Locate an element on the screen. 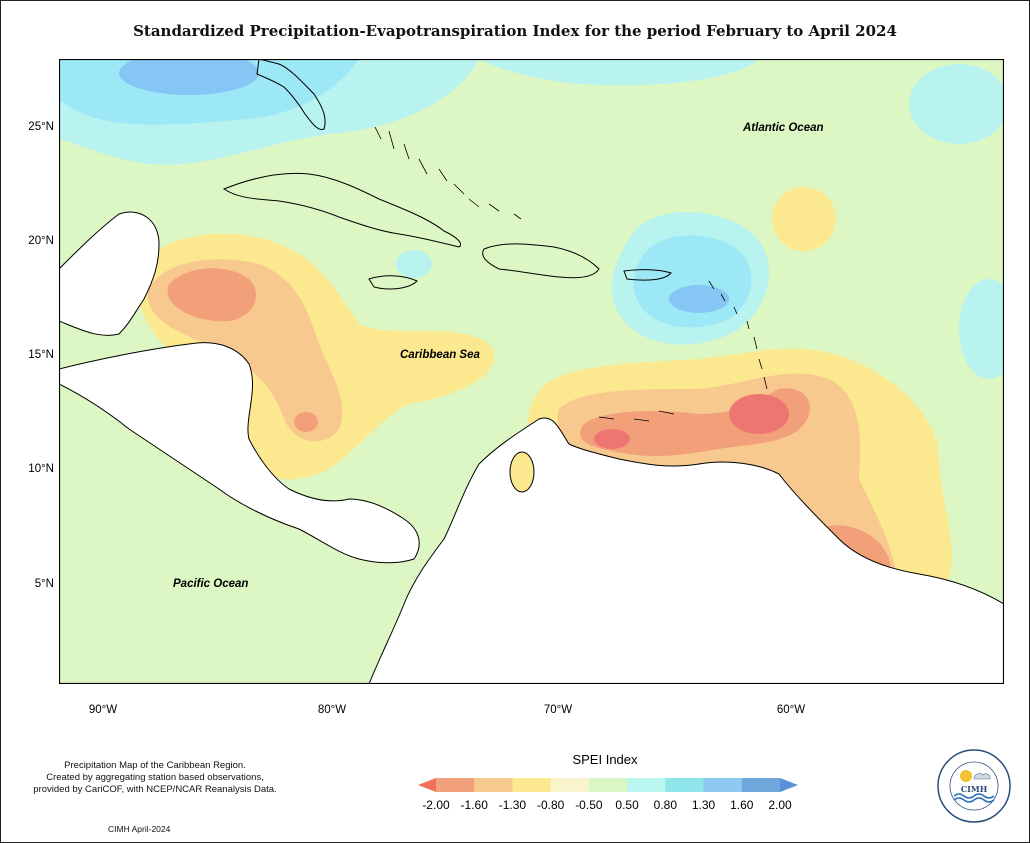 The width and height of the screenshot is (1030, 843). label-caribbean-sea: Caribbean Sea is located at coordinates (440, 355).